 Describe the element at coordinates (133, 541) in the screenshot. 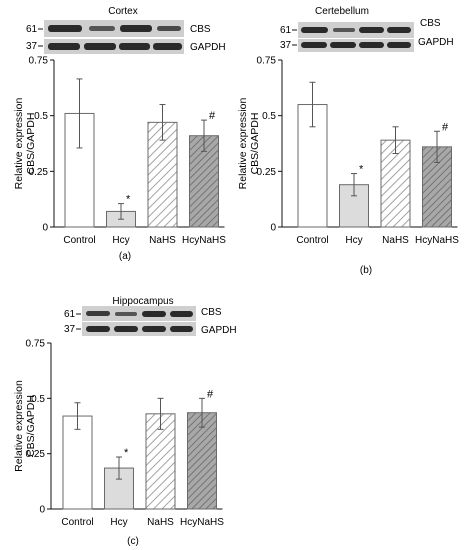

I see `panel-label: (c)` at that location.